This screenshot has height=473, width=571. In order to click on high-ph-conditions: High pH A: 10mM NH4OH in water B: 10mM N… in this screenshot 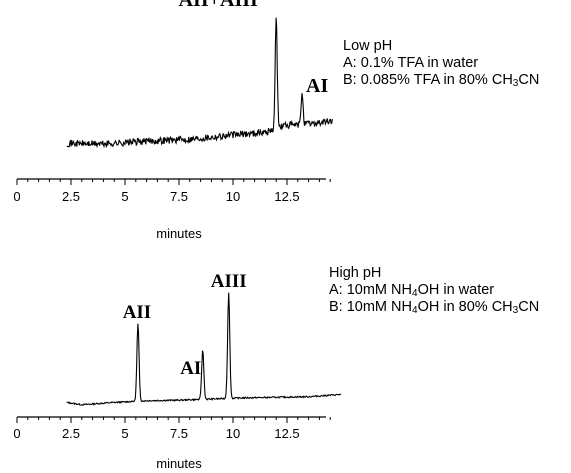, I will do `click(434, 290)`.